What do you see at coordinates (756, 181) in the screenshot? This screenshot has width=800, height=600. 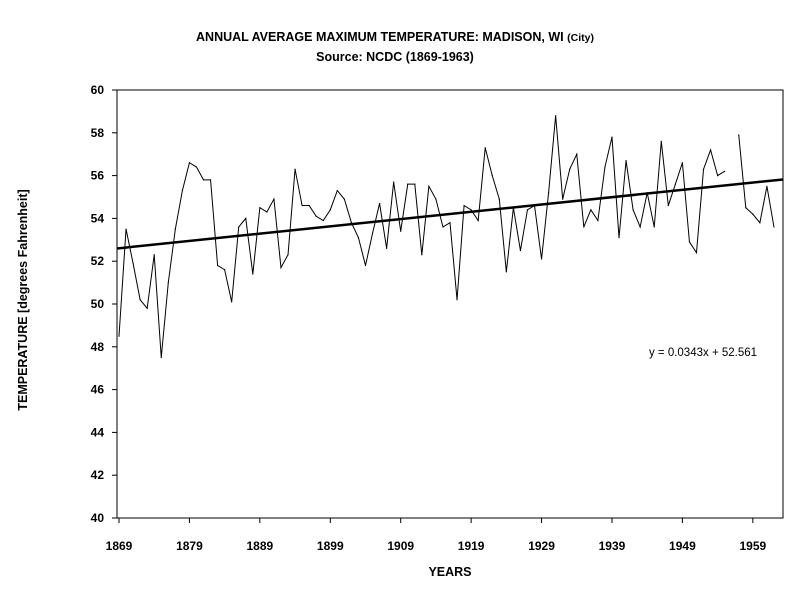 I see `temperature-series-line` at bounding box center [756, 181].